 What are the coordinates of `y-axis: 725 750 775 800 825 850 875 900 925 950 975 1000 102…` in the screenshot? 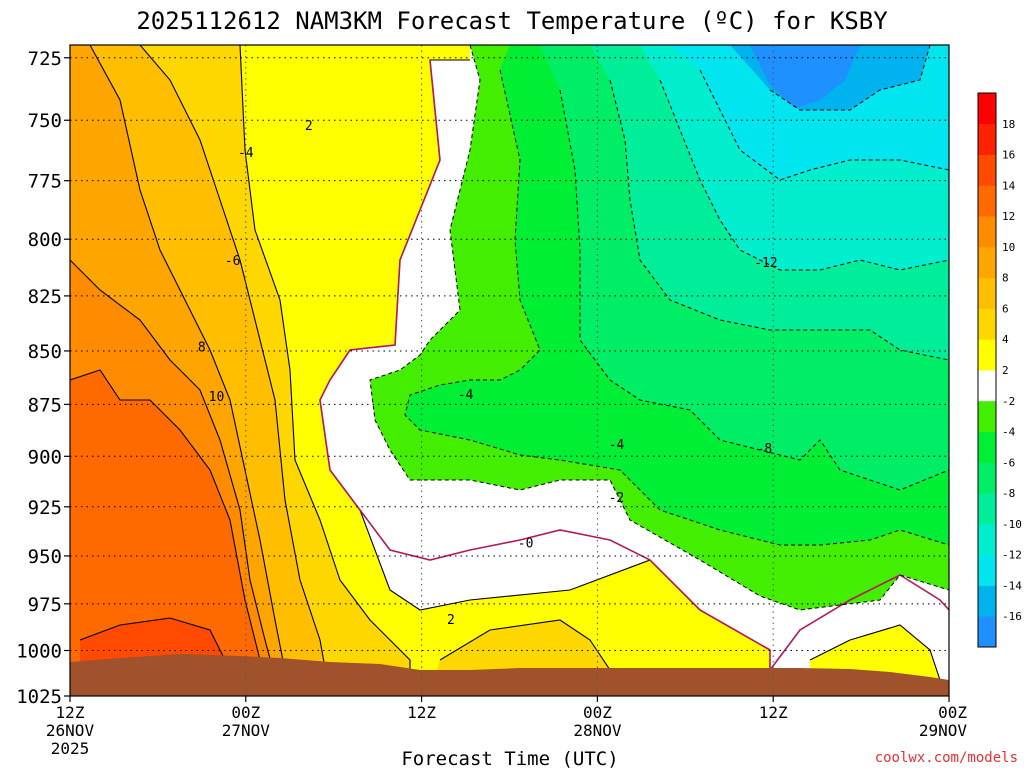 It's located at (43, 378).